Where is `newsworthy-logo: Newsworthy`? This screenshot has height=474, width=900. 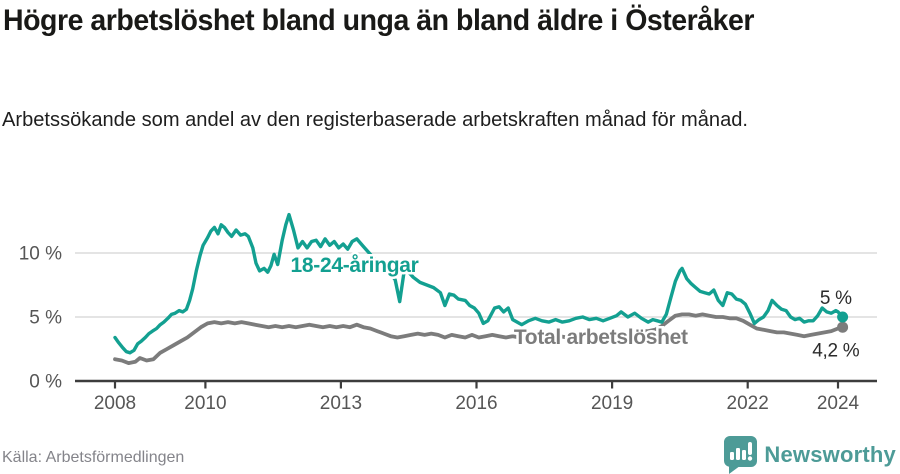
newsworthy-logo: Newsworthy is located at coordinates (810, 455).